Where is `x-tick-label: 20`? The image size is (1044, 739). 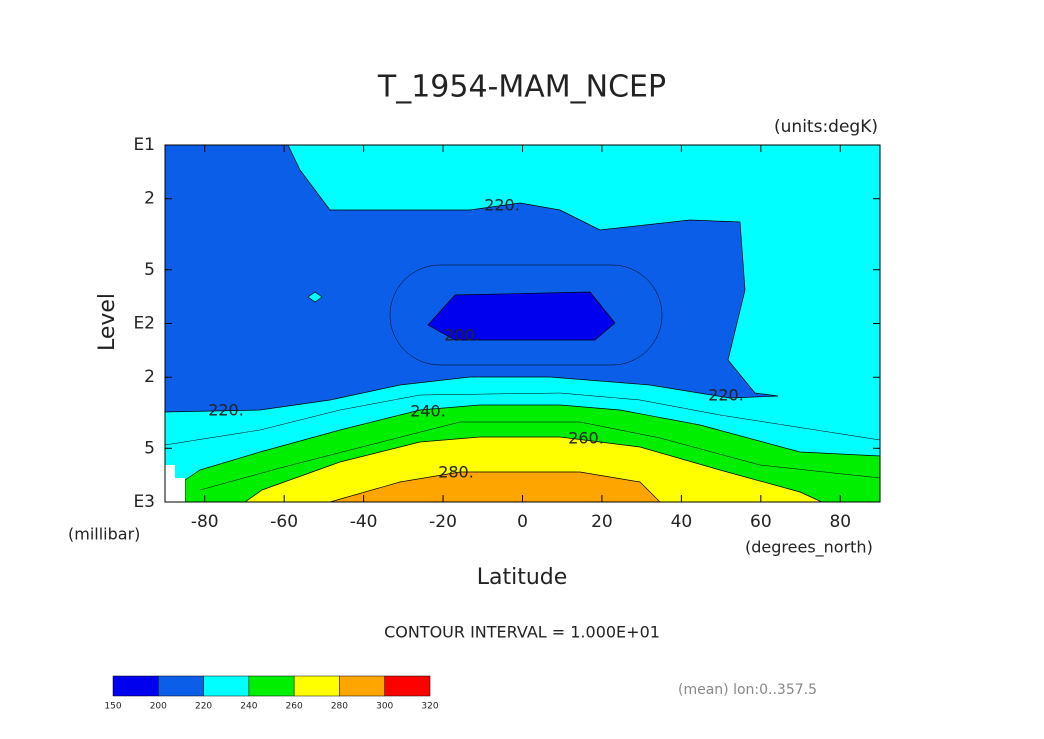 x-tick-label: 20 is located at coordinates (602, 522).